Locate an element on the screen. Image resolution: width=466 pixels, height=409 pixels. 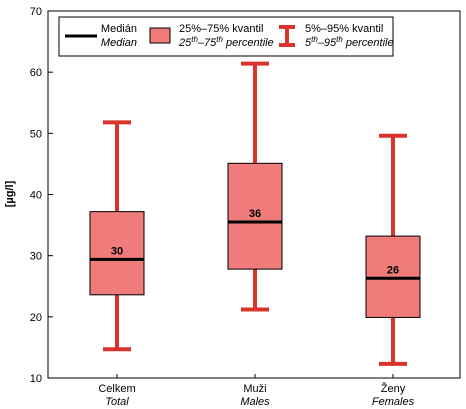
legend-box-en-sup1: th is located at coordinates (194, 39).